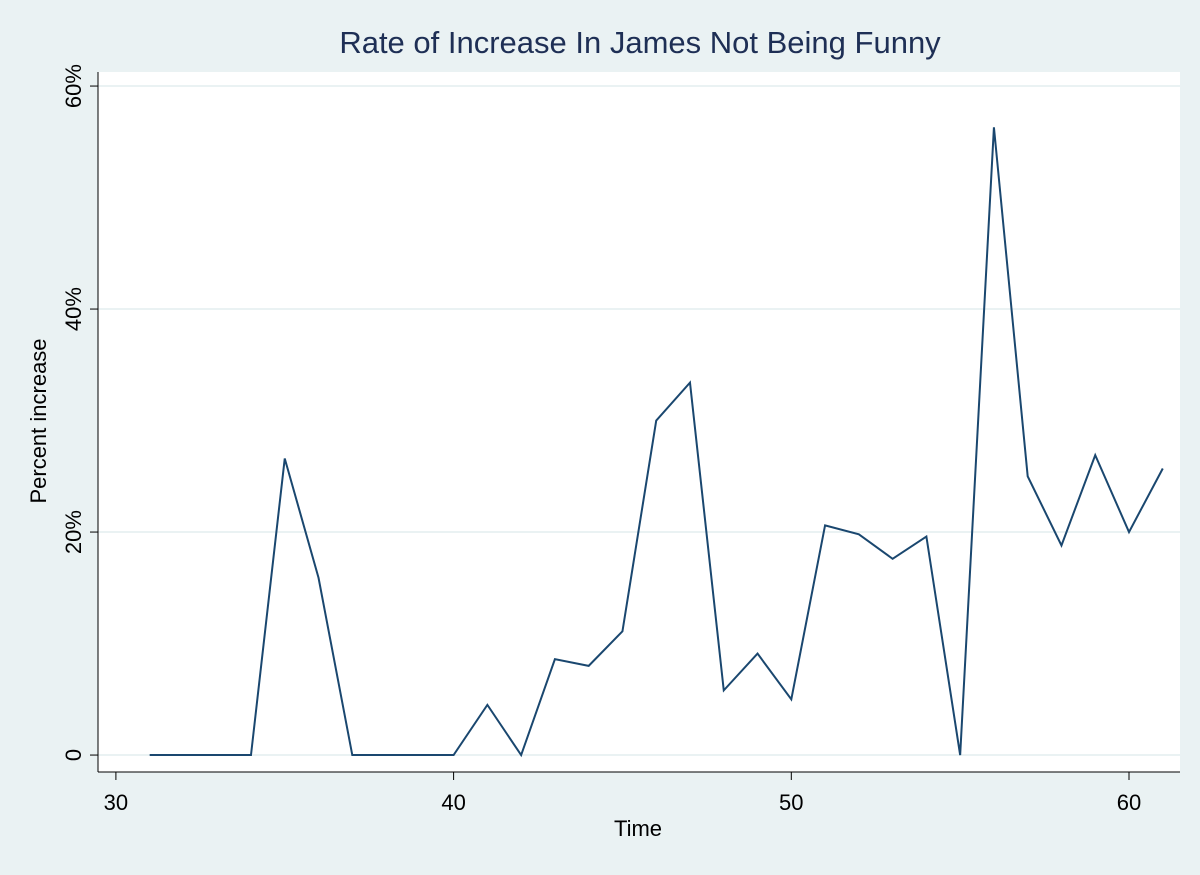 The height and width of the screenshot is (875, 1200). What do you see at coordinates (1129, 802) in the screenshot?
I see `x-tick-label: 60` at bounding box center [1129, 802].